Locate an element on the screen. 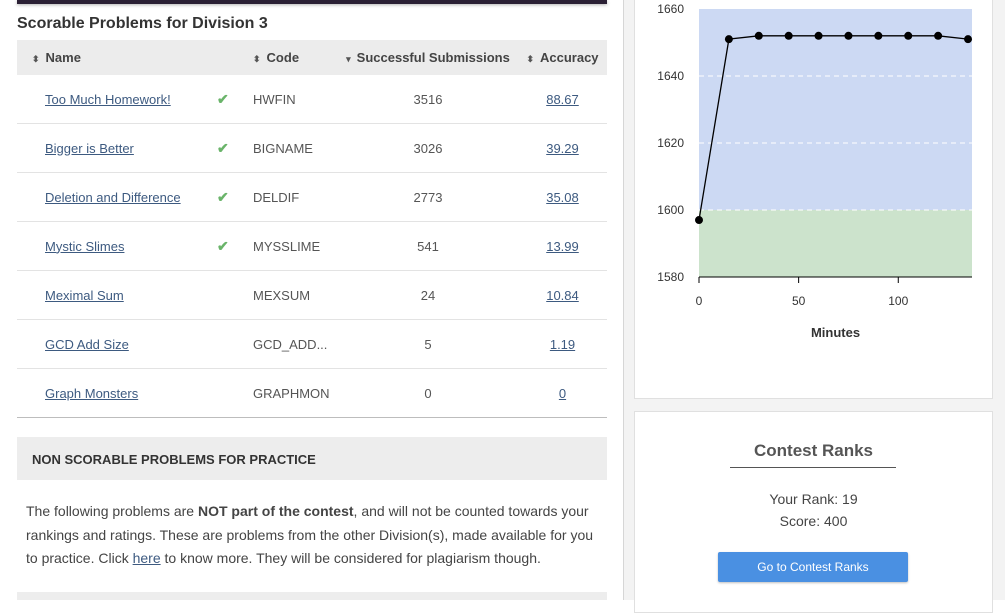 This screenshot has width=1005, height=613. accuracy-cell: 1.19 is located at coordinates (562, 344).